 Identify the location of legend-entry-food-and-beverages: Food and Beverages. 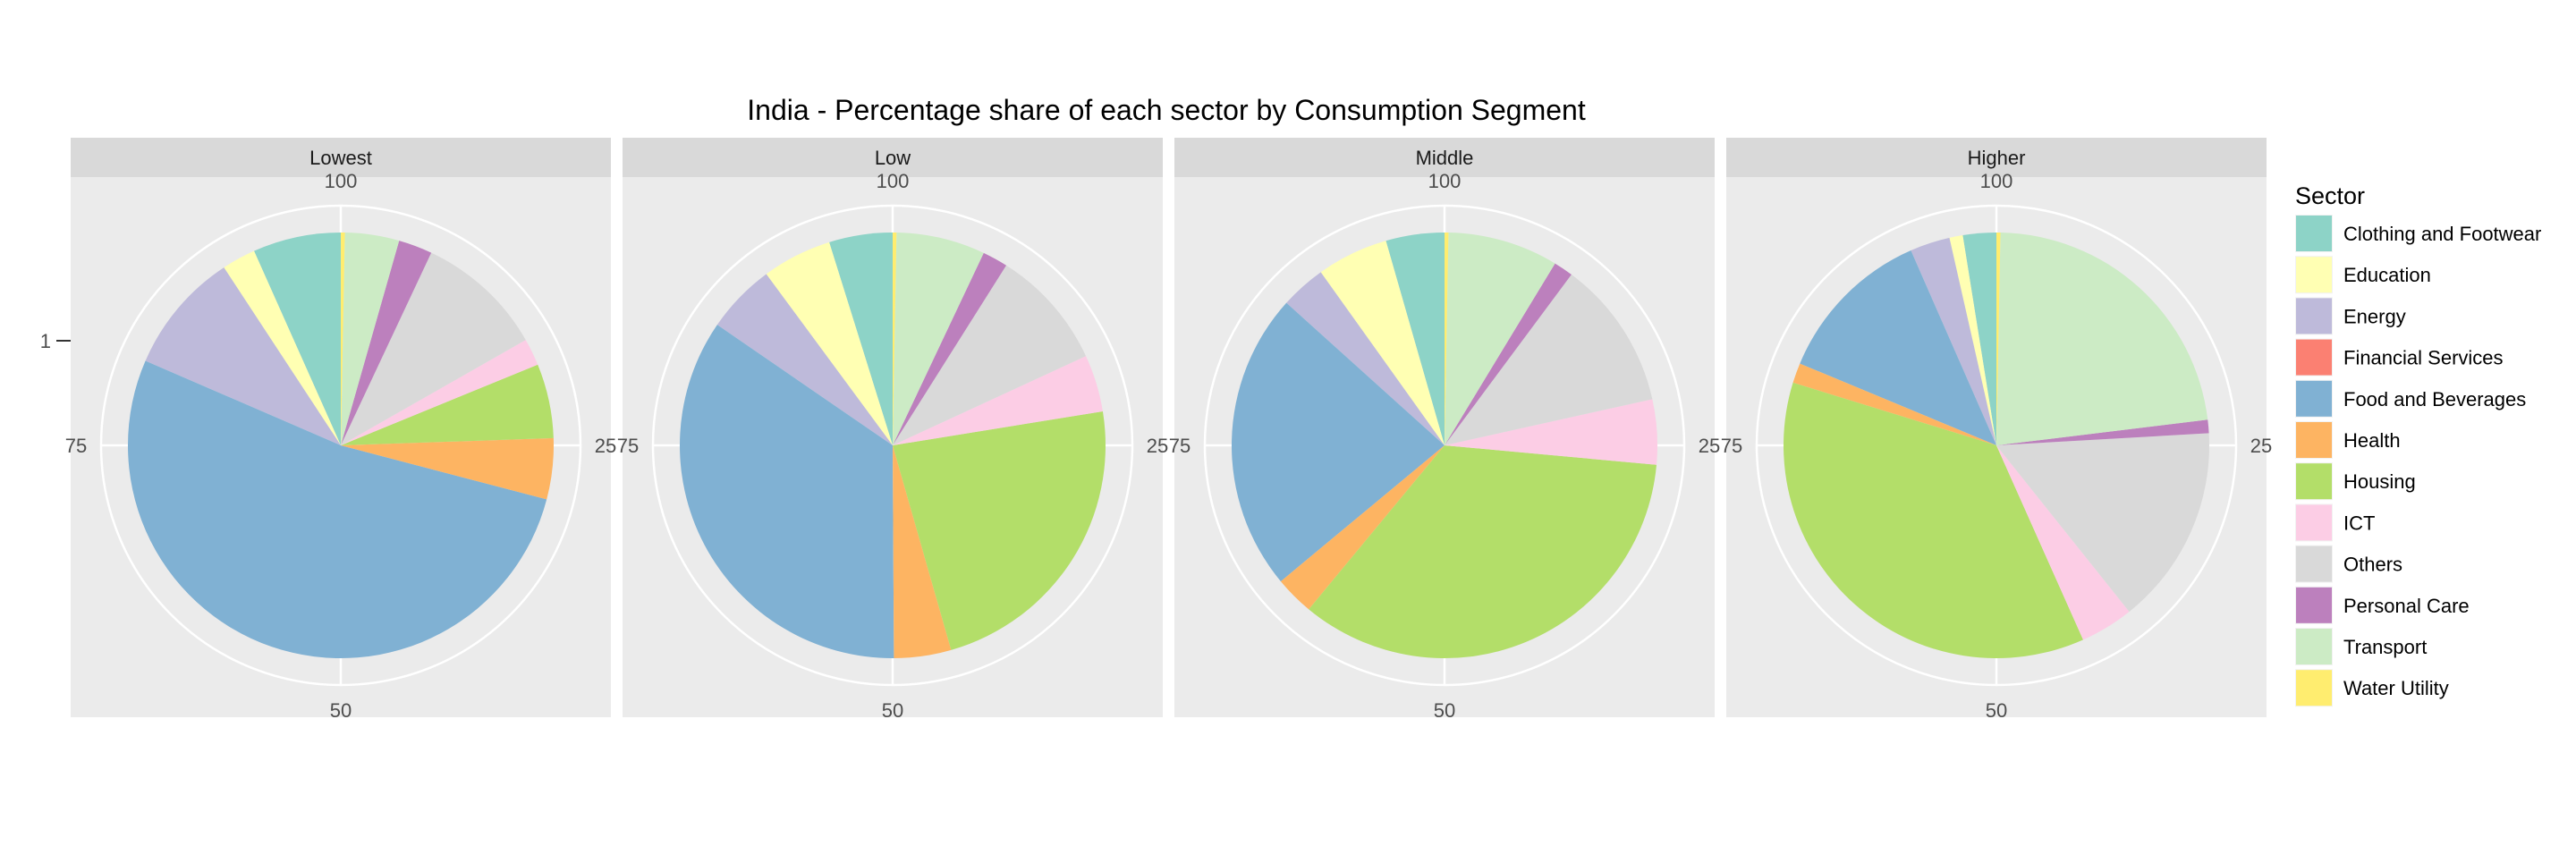
(2410, 398).